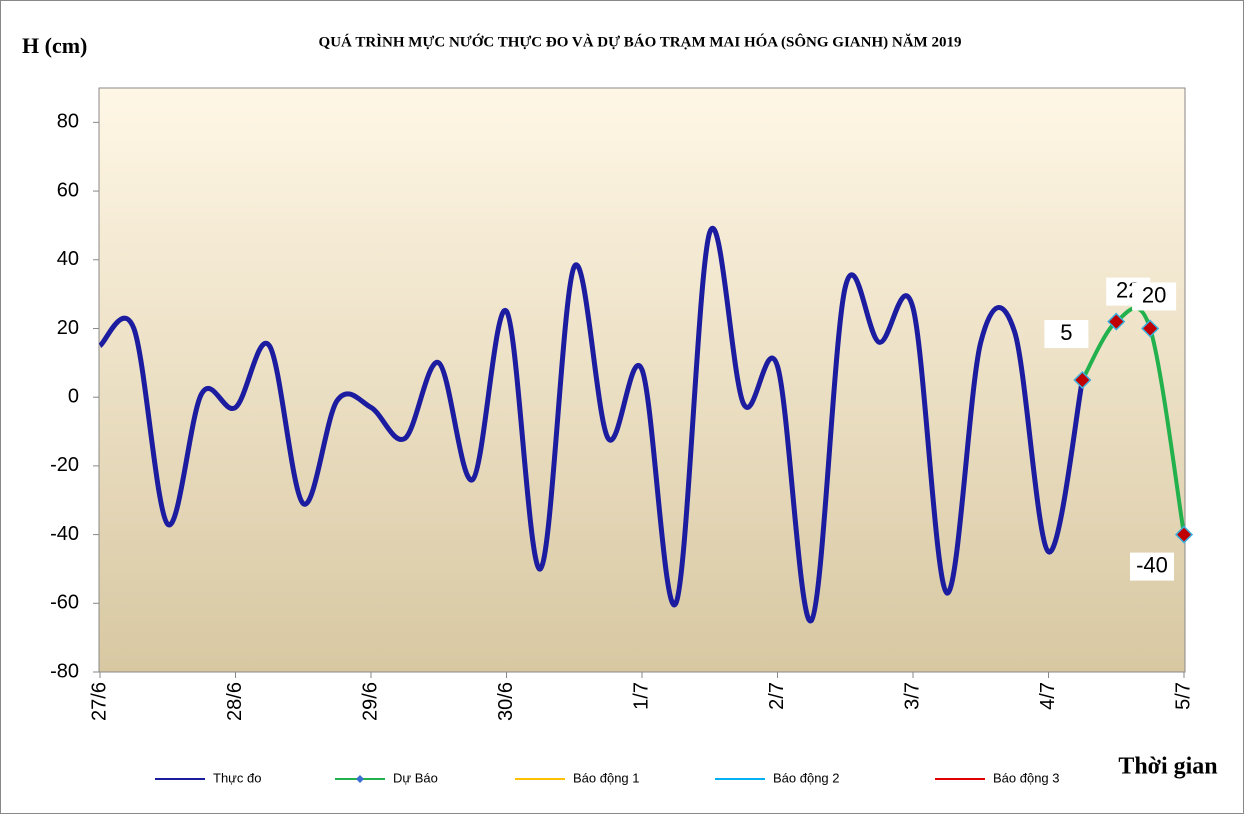 The width and height of the screenshot is (1244, 814). Describe the element at coordinates (64, 465) in the screenshot. I see `y-tick-label: -20` at that location.